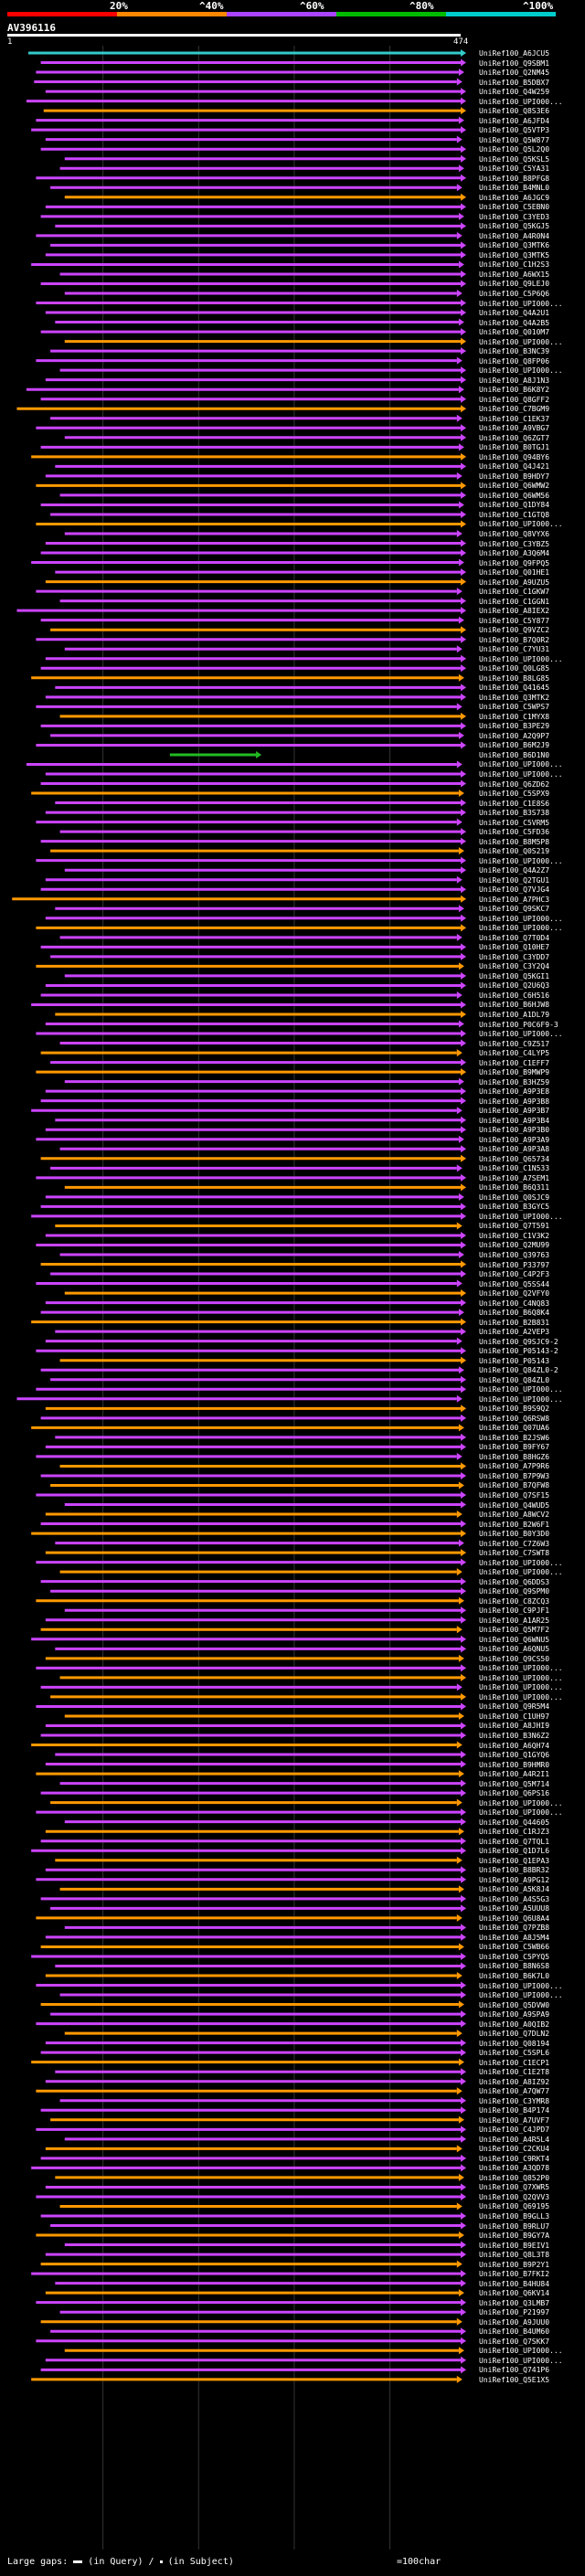 This screenshot has height=2576, width=585. What do you see at coordinates (514, 207) in the screenshot?
I see `hit-label: UniRef100_C5EBN0` at bounding box center [514, 207].